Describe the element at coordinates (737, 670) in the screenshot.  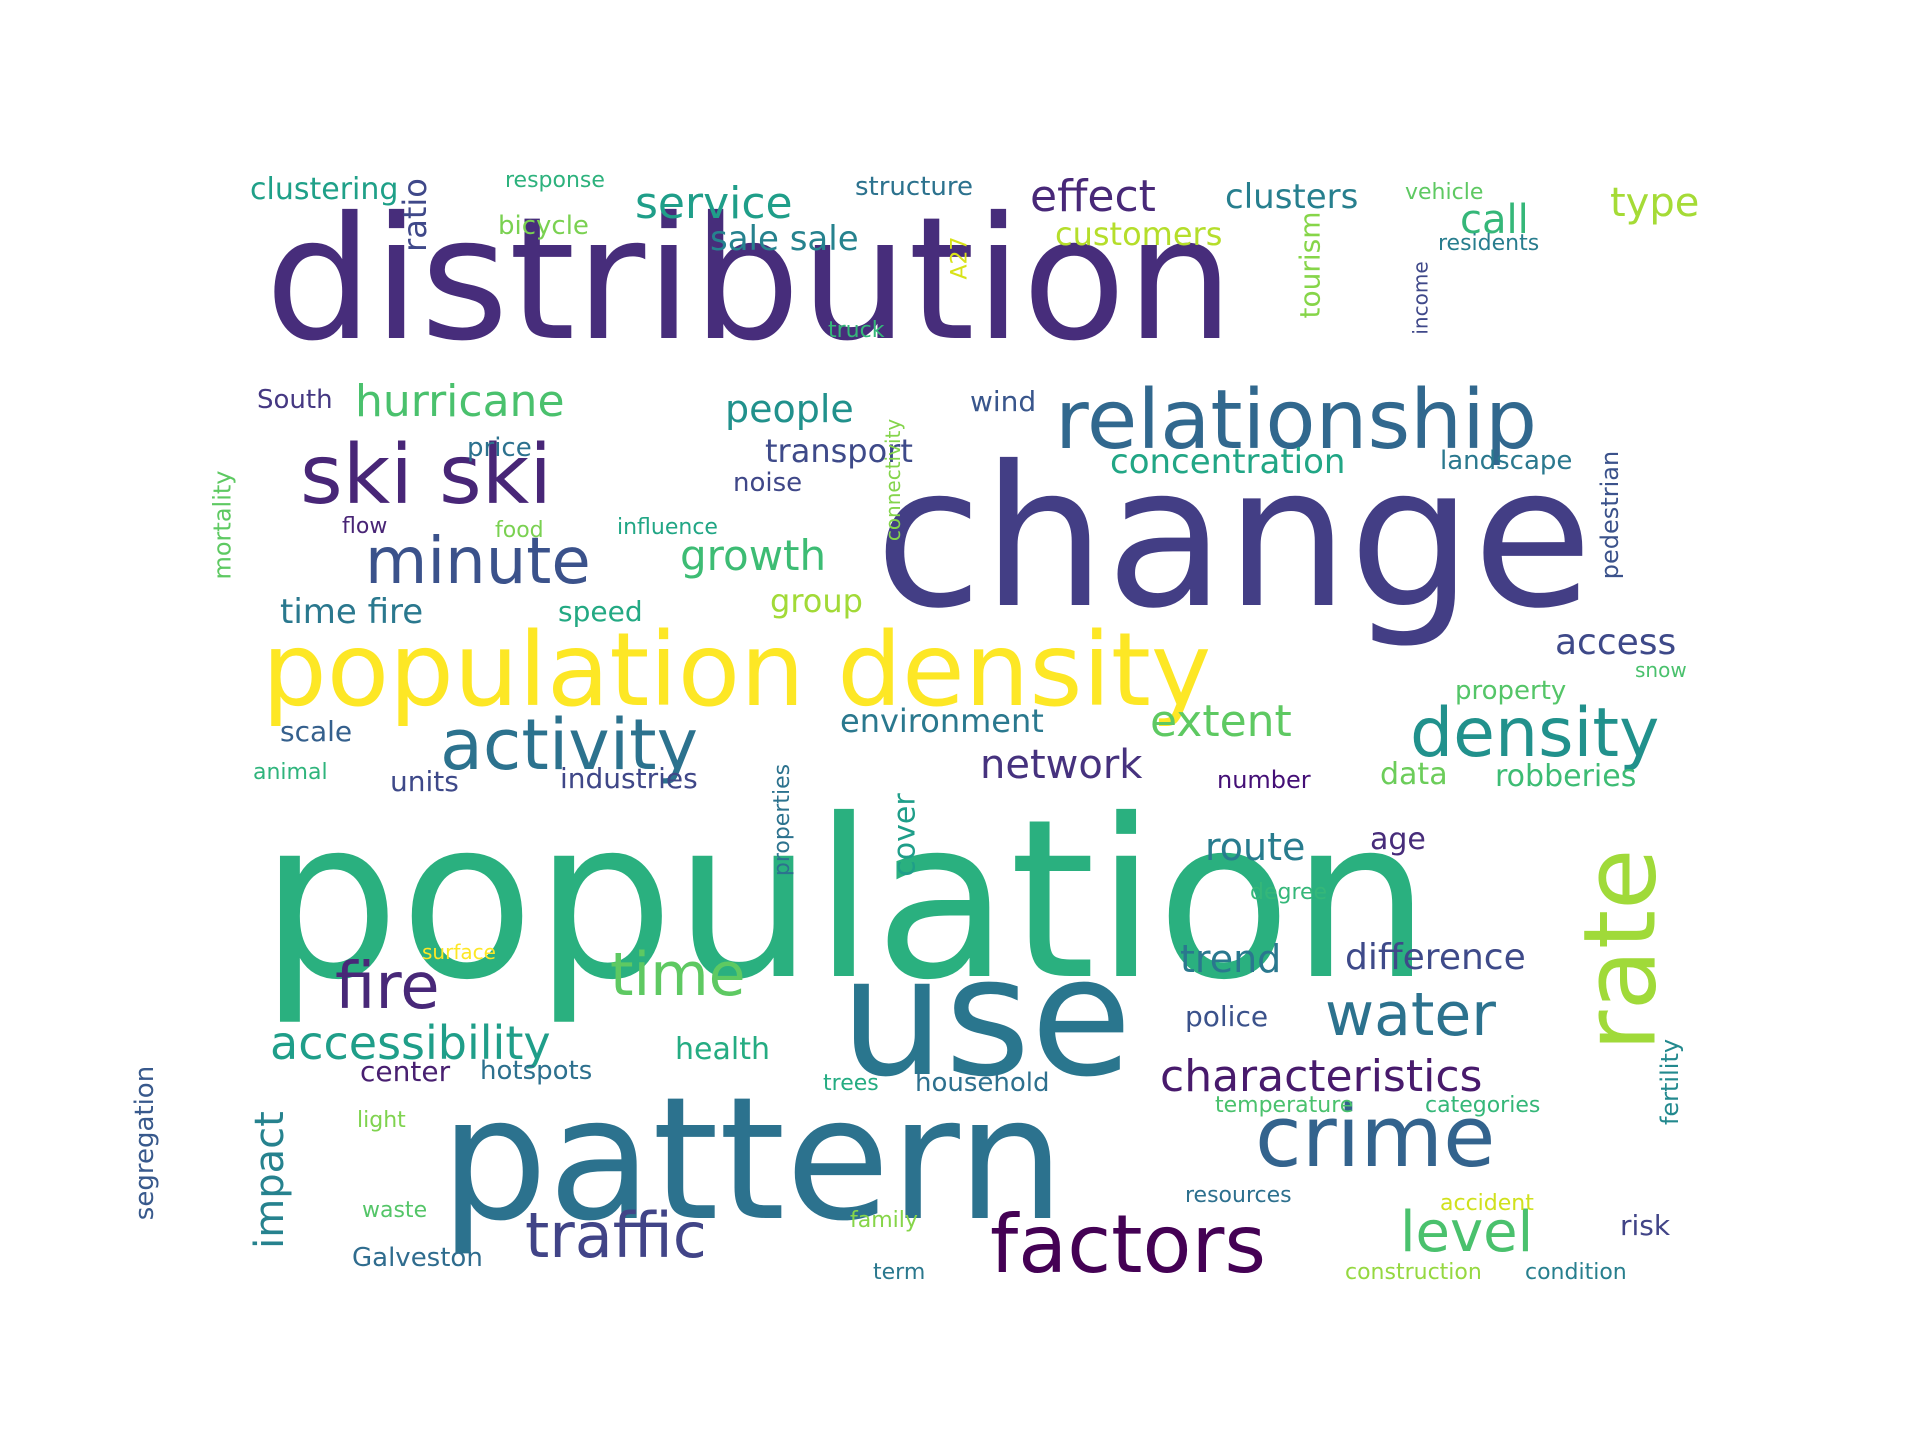
I see `cloud-word: population density` at that location.